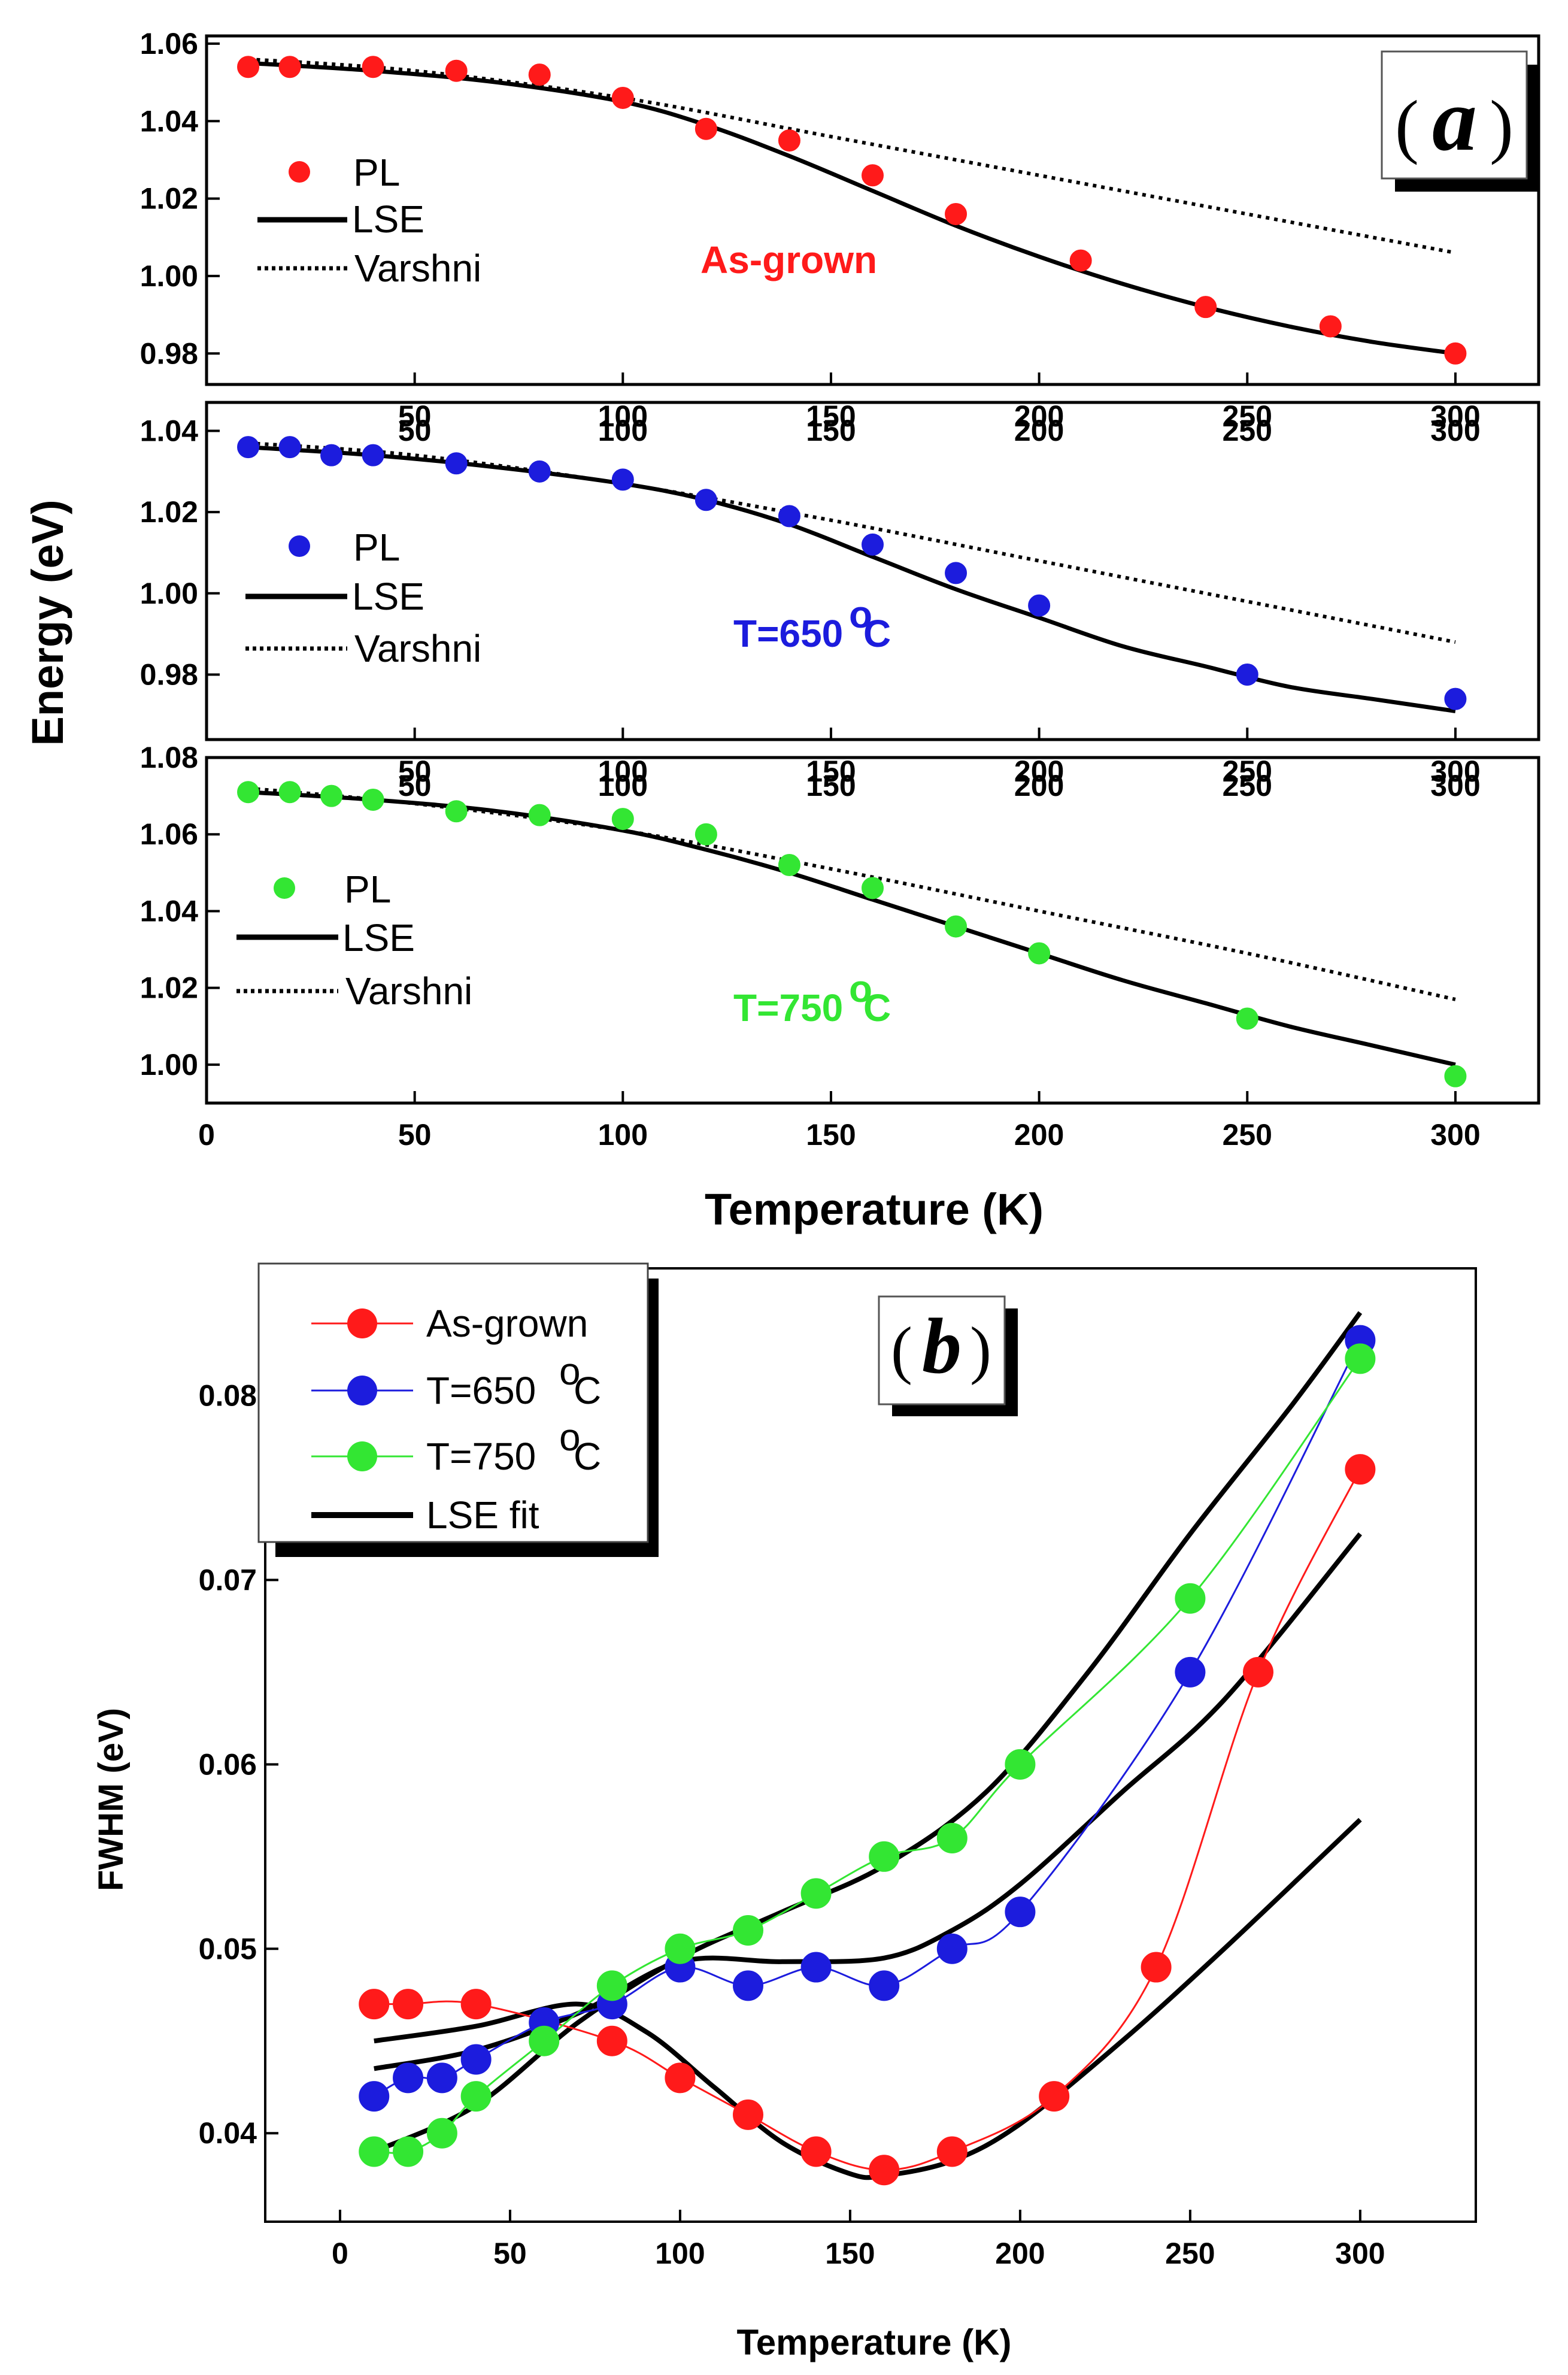 The image size is (1568, 2375). What do you see at coordinates (623, 430) in the screenshot?
I see `x-tick-label-top: 100` at bounding box center [623, 430].